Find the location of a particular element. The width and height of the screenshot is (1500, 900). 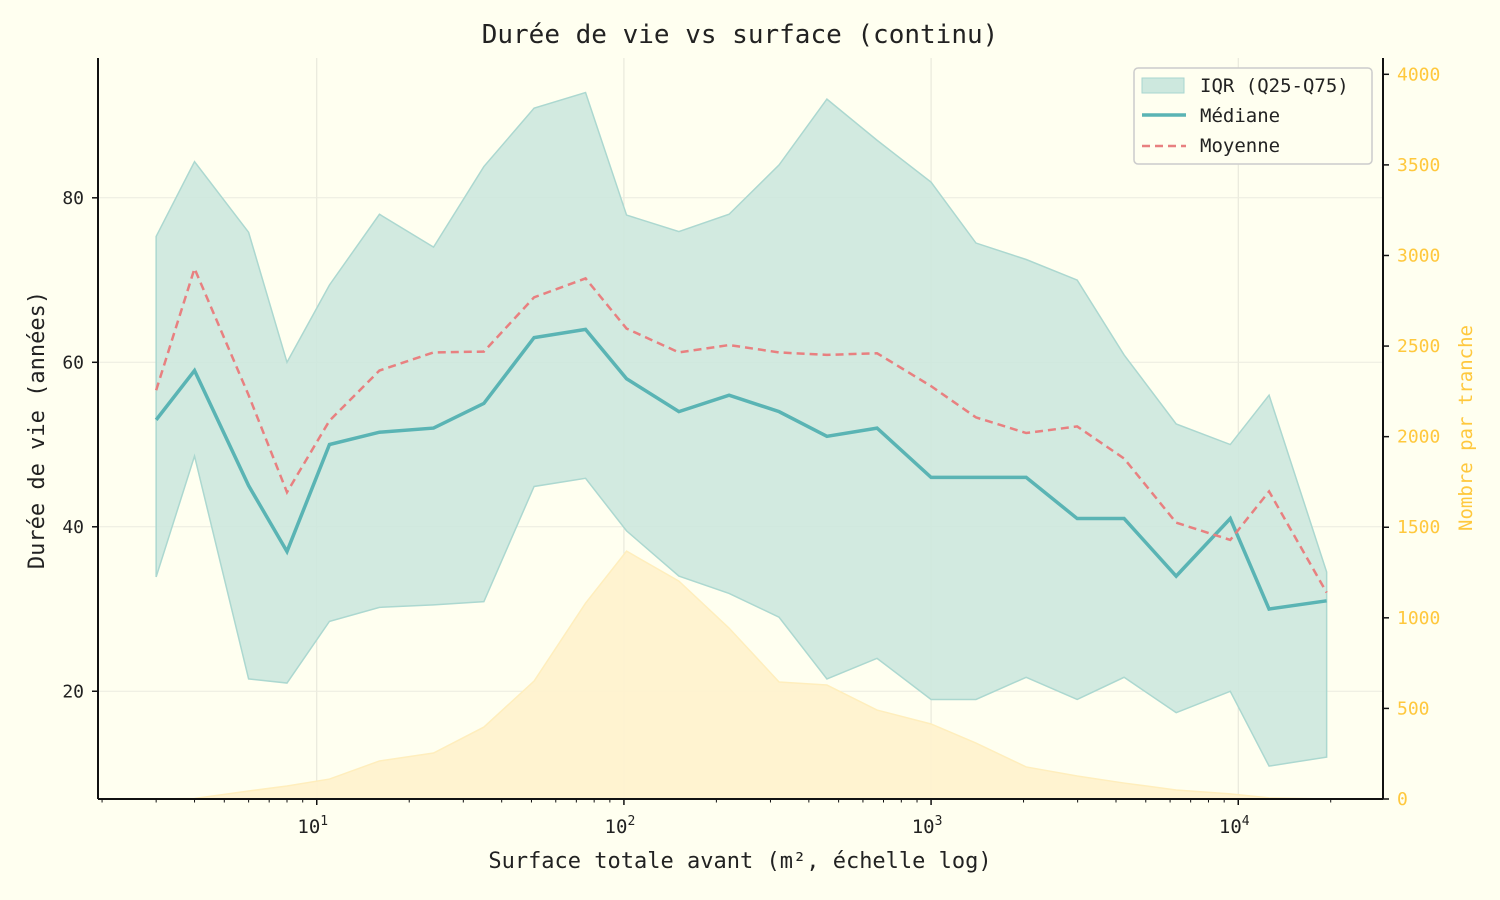

y2-tick-label: 500 is located at coordinates (1413, 708).